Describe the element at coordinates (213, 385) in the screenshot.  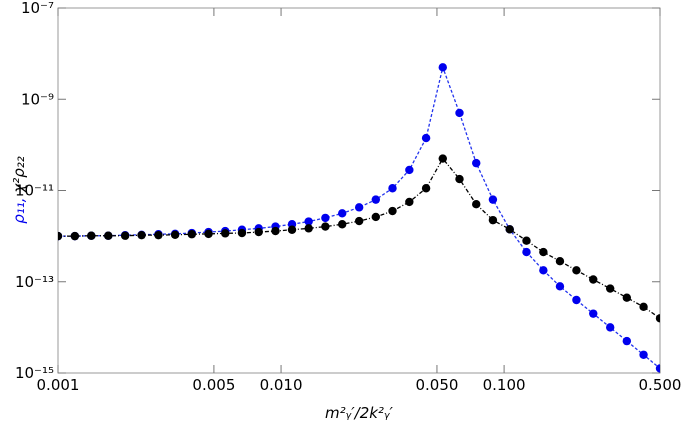
I see `x-tick-label: 0.005` at that location.